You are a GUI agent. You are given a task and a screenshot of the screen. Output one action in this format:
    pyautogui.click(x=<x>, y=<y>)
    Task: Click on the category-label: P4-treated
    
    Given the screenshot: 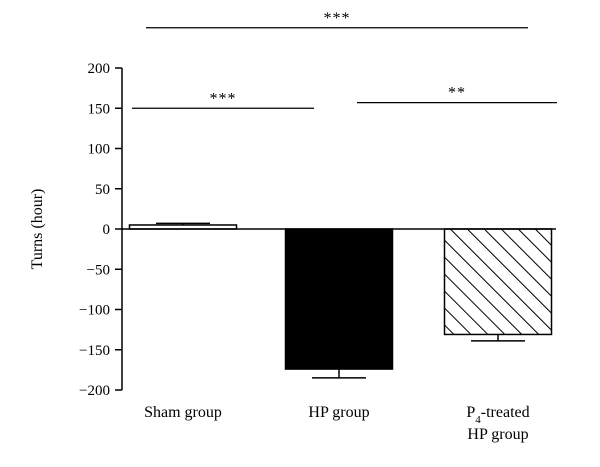 What is the action you would take?
    pyautogui.click(x=497, y=415)
    